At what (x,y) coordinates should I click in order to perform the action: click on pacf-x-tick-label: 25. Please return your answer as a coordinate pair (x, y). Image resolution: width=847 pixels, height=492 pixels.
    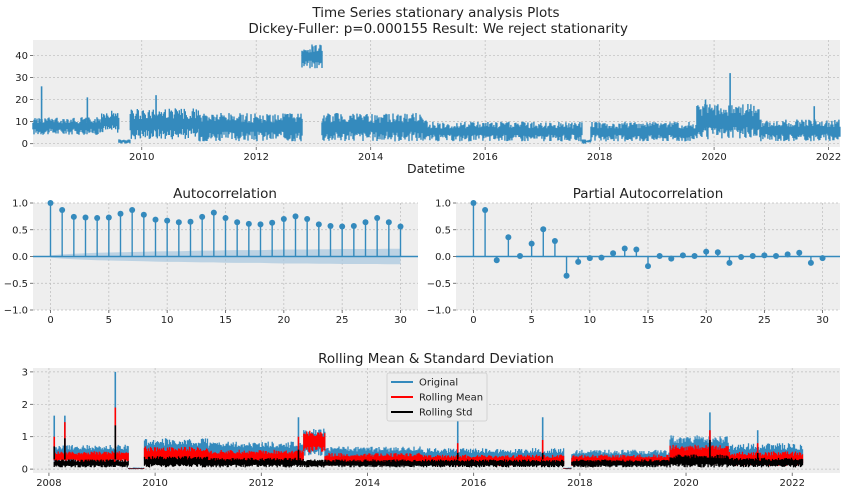
    Looking at the image, I should click on (764, 320).